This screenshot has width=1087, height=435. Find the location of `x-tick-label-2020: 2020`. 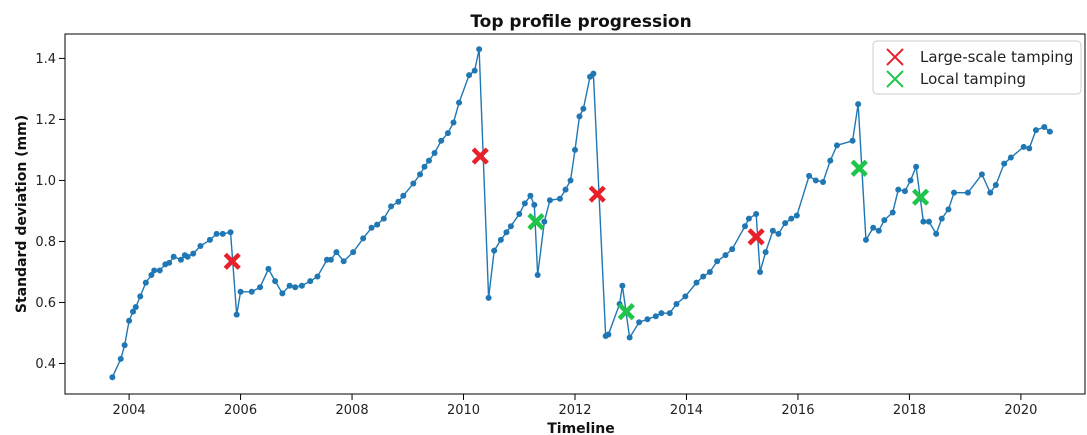

x-tick-label-2020: 2020 is located at coordinates (1020, 410).